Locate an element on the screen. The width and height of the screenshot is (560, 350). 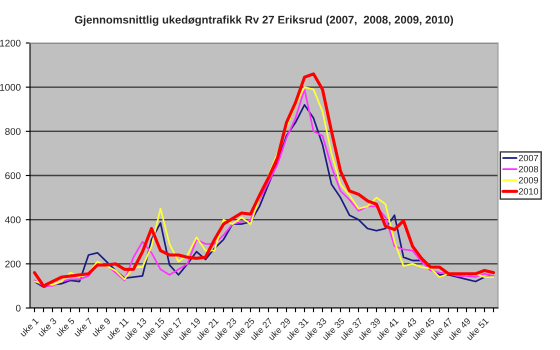
x-tick-label: uke 7 is located at coordinates (83, 327).